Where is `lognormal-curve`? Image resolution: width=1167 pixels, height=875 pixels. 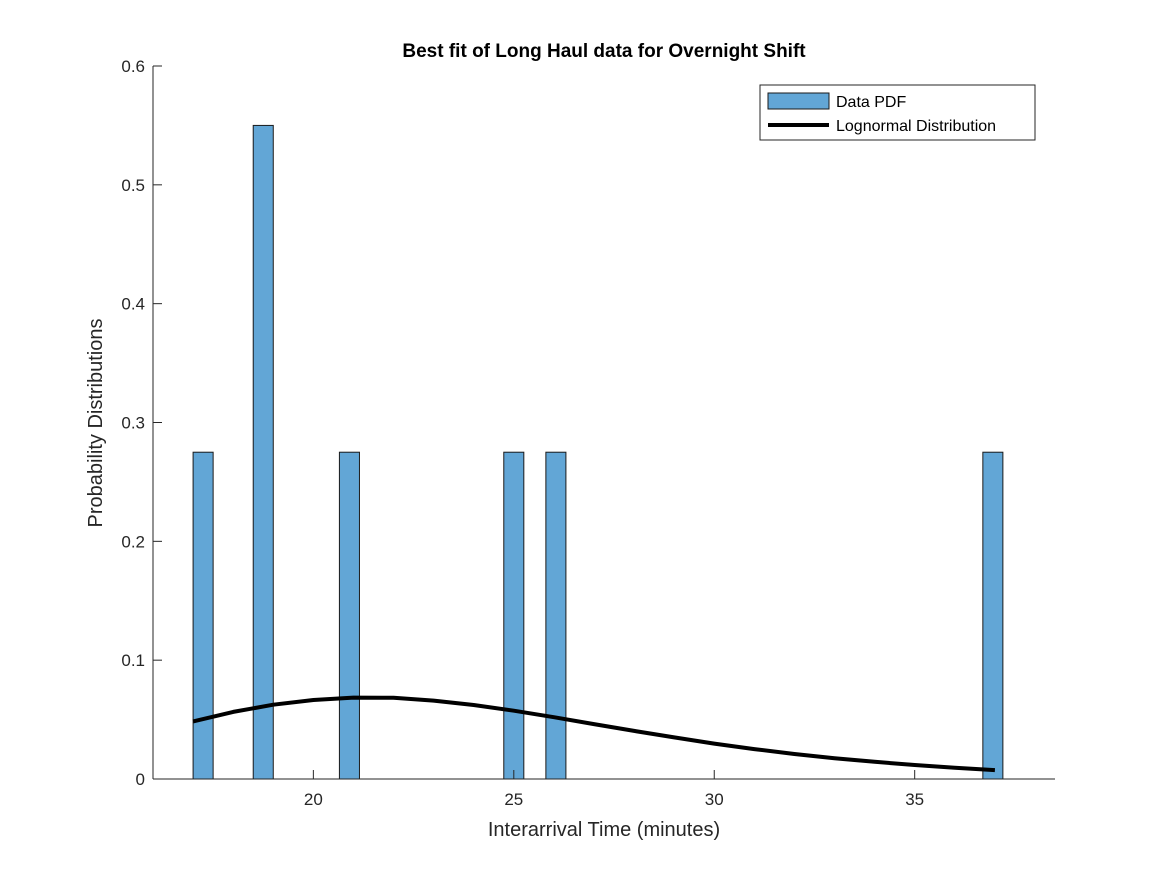
lognormal-curve is located at coordinates (594, 734).